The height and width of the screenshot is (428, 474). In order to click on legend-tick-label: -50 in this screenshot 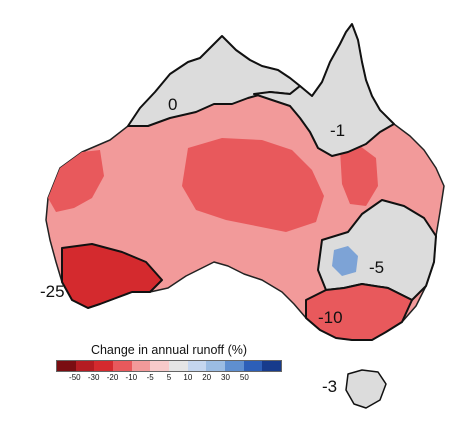, I will do `click(75, 377)`.